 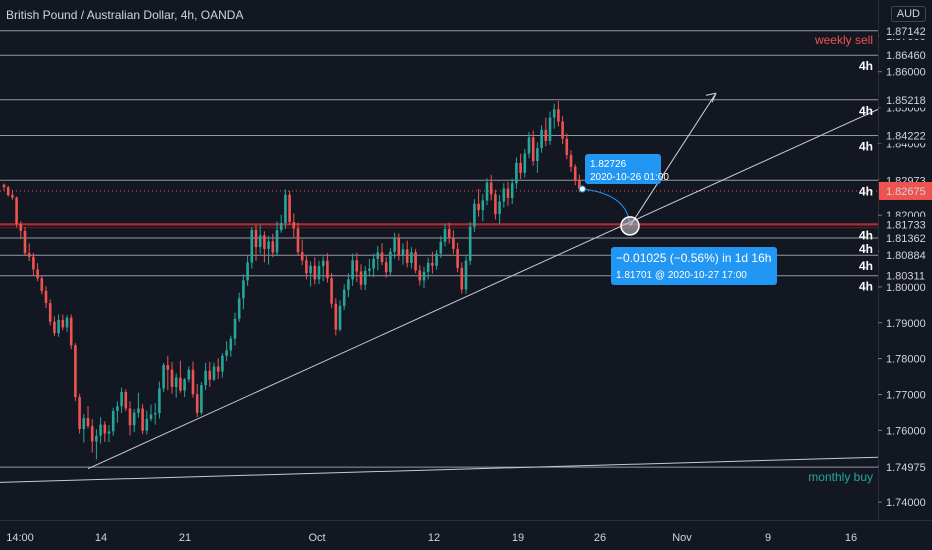 I want to click on time-tick-label: 9, so click(x=768, y=538).